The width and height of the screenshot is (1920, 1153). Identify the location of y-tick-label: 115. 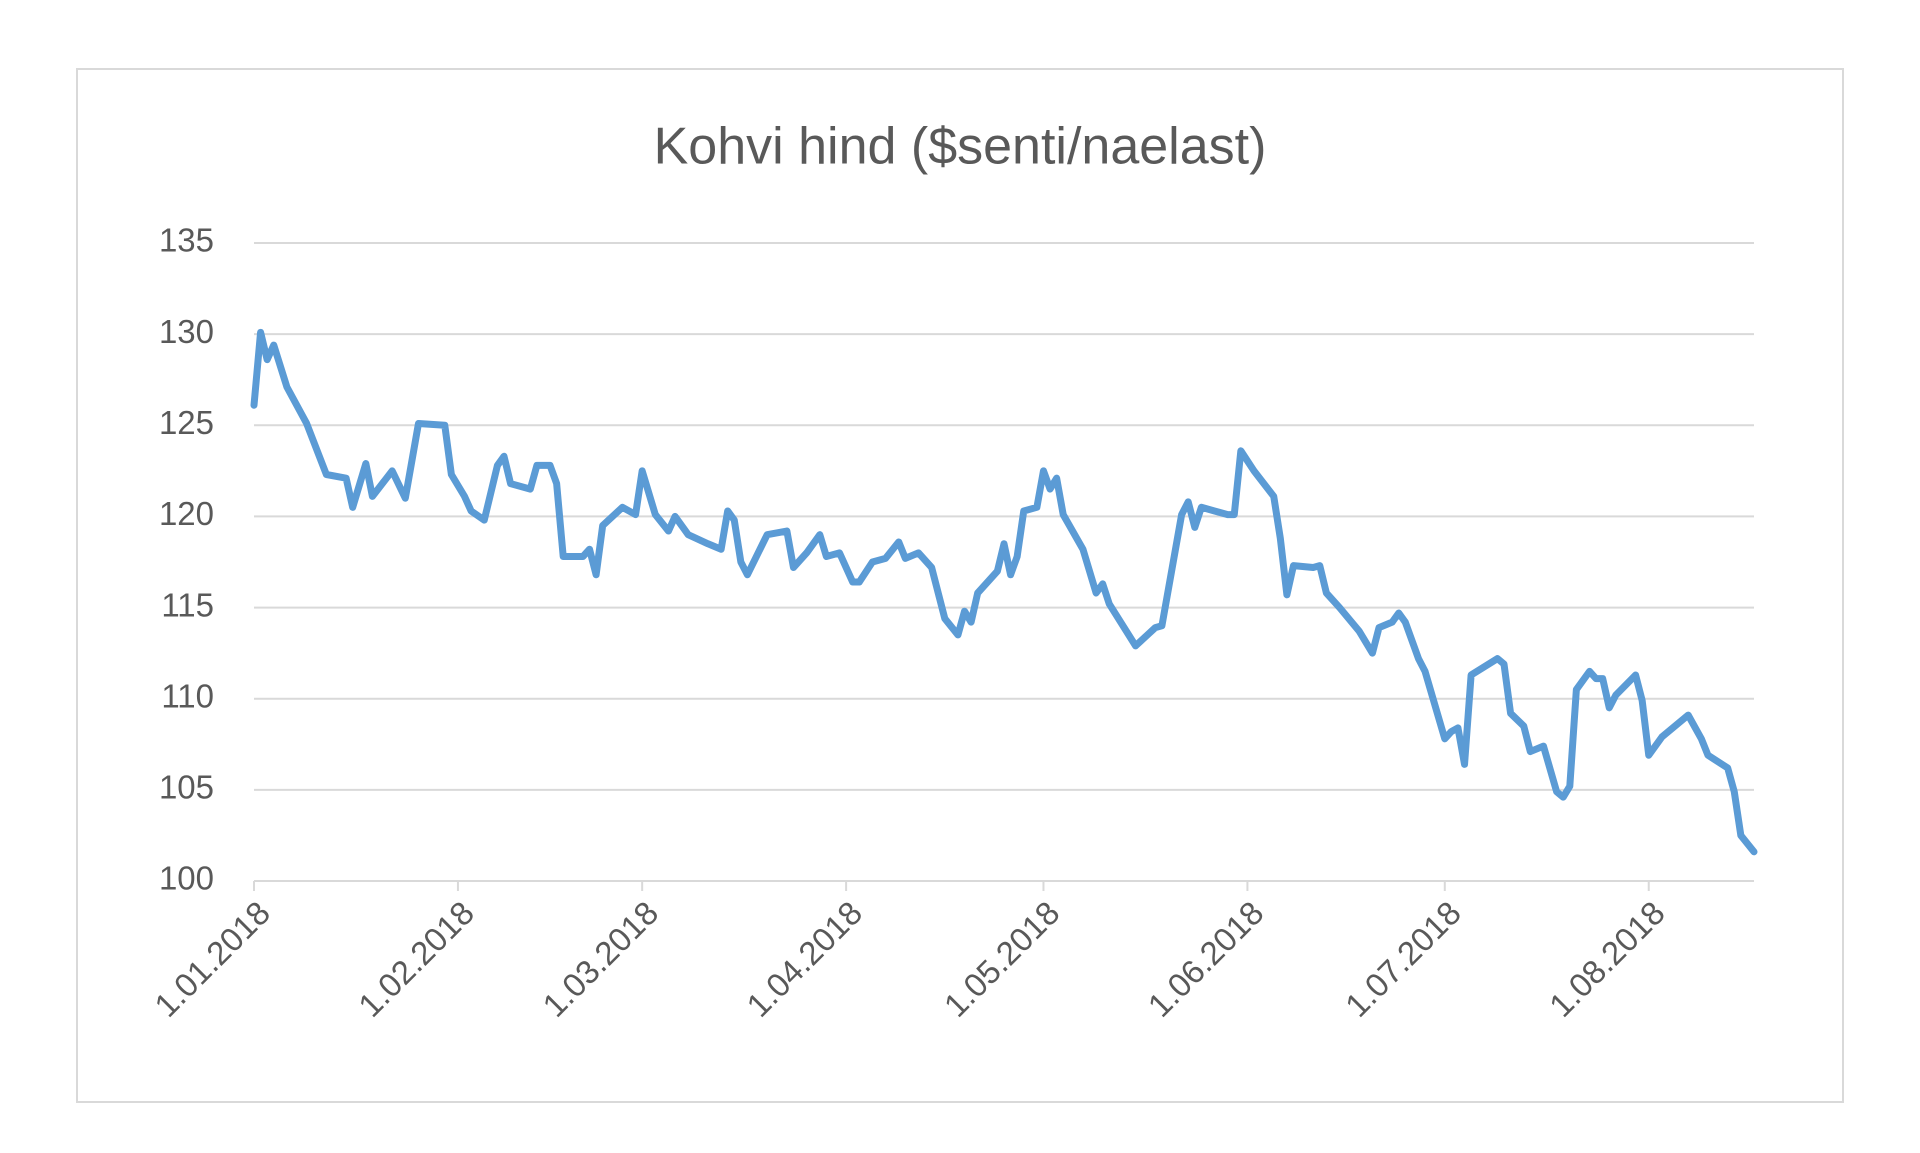
(187, 604).